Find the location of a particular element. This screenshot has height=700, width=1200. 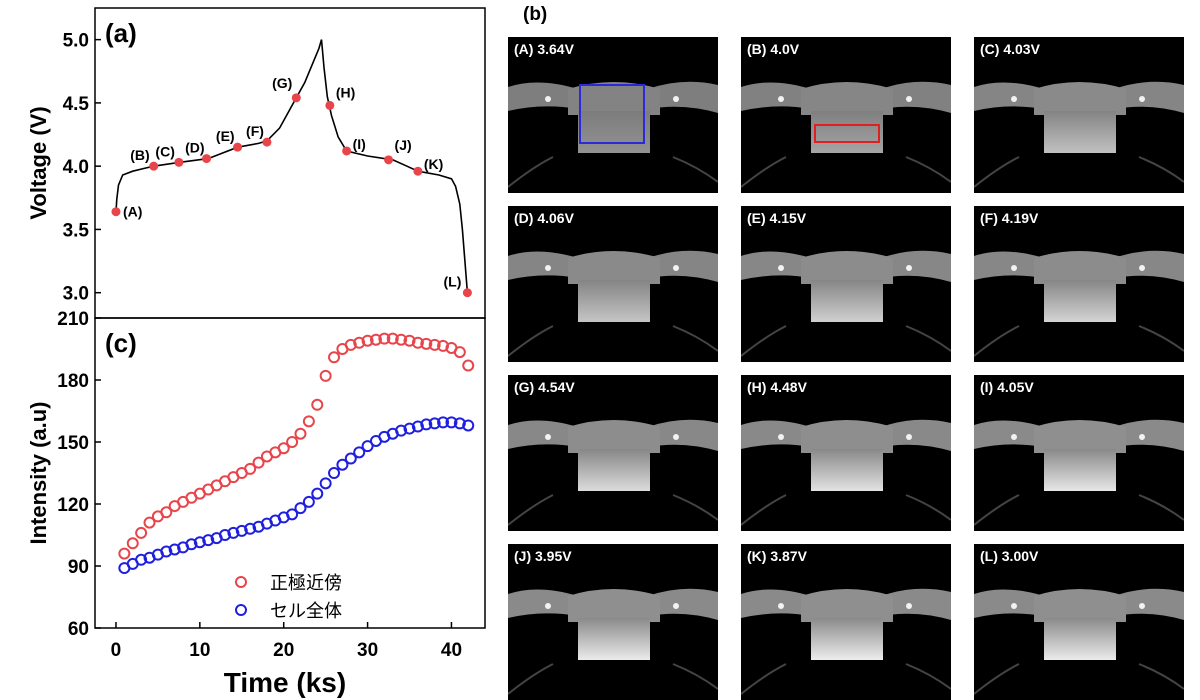

legend-label-series-1: 正極近傍 is located at coordinates (306, 583).